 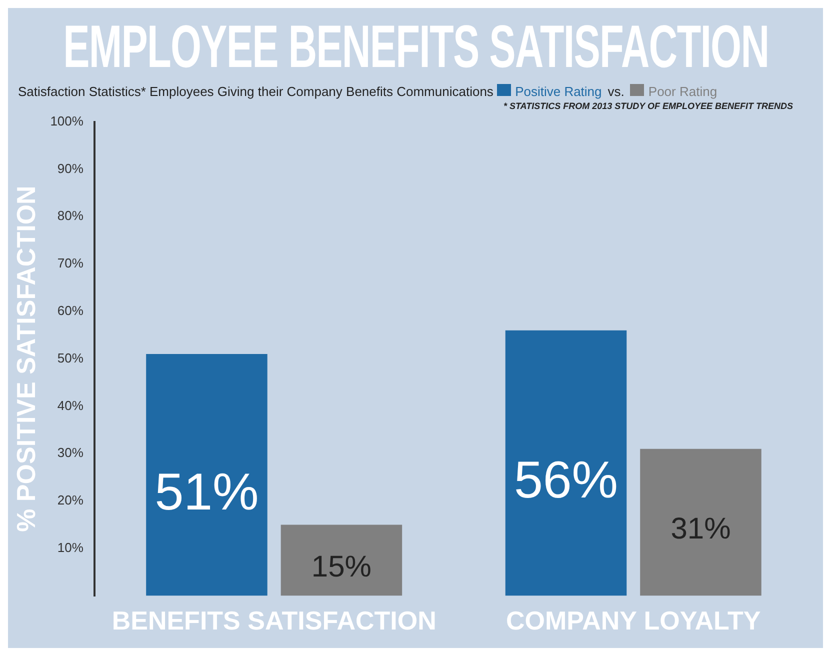 What do you see at coordinates (70, 310) in the screenshot?
I see `y-tick-label: 60%` at bounding box center [70, 310].